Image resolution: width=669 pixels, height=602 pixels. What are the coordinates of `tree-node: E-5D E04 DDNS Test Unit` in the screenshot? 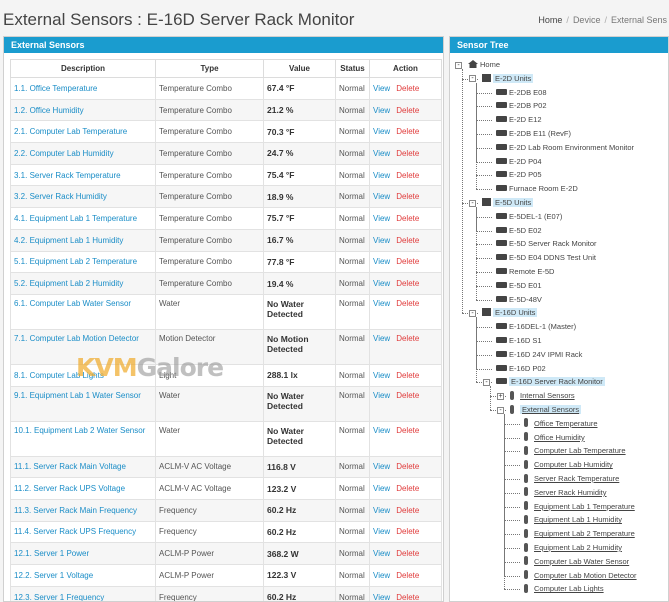 It's located at (546, 258).